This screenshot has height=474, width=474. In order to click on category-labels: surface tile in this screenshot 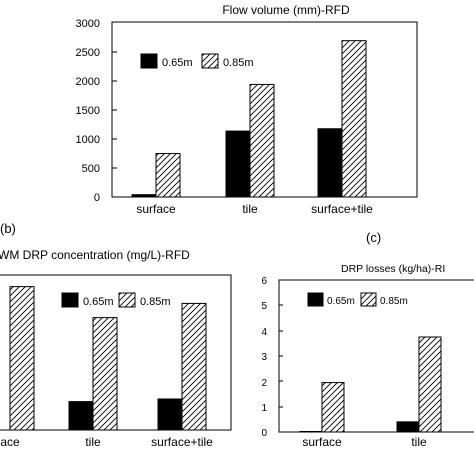, I will do `click(364, 442)`.